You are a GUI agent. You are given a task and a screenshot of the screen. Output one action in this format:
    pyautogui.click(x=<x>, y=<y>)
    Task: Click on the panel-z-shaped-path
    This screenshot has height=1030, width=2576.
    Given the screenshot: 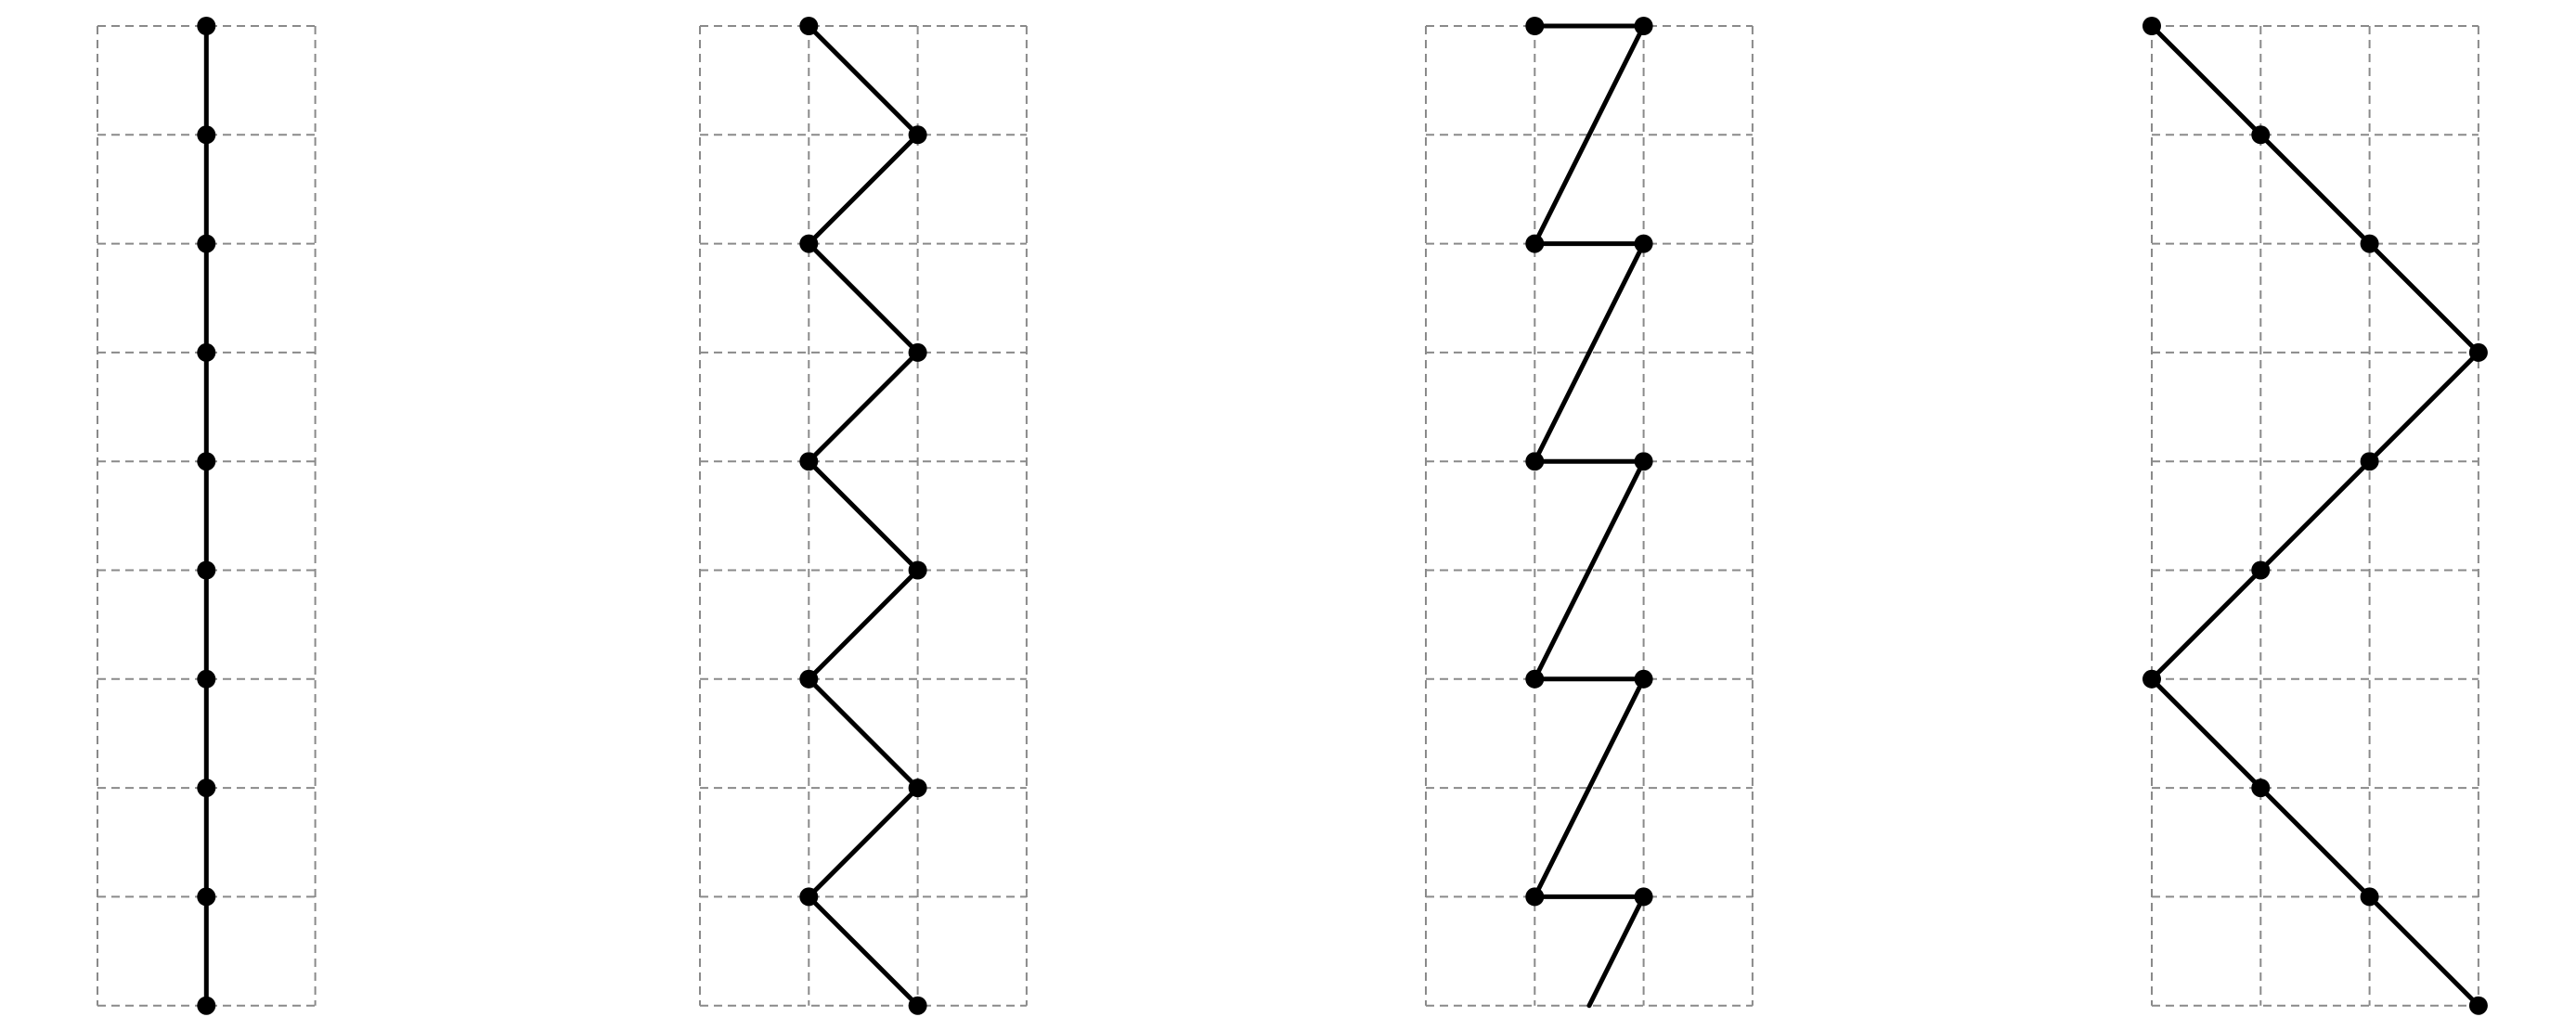 What is the action you would take?
    pyautogui.click(x=1589, y=513)
    